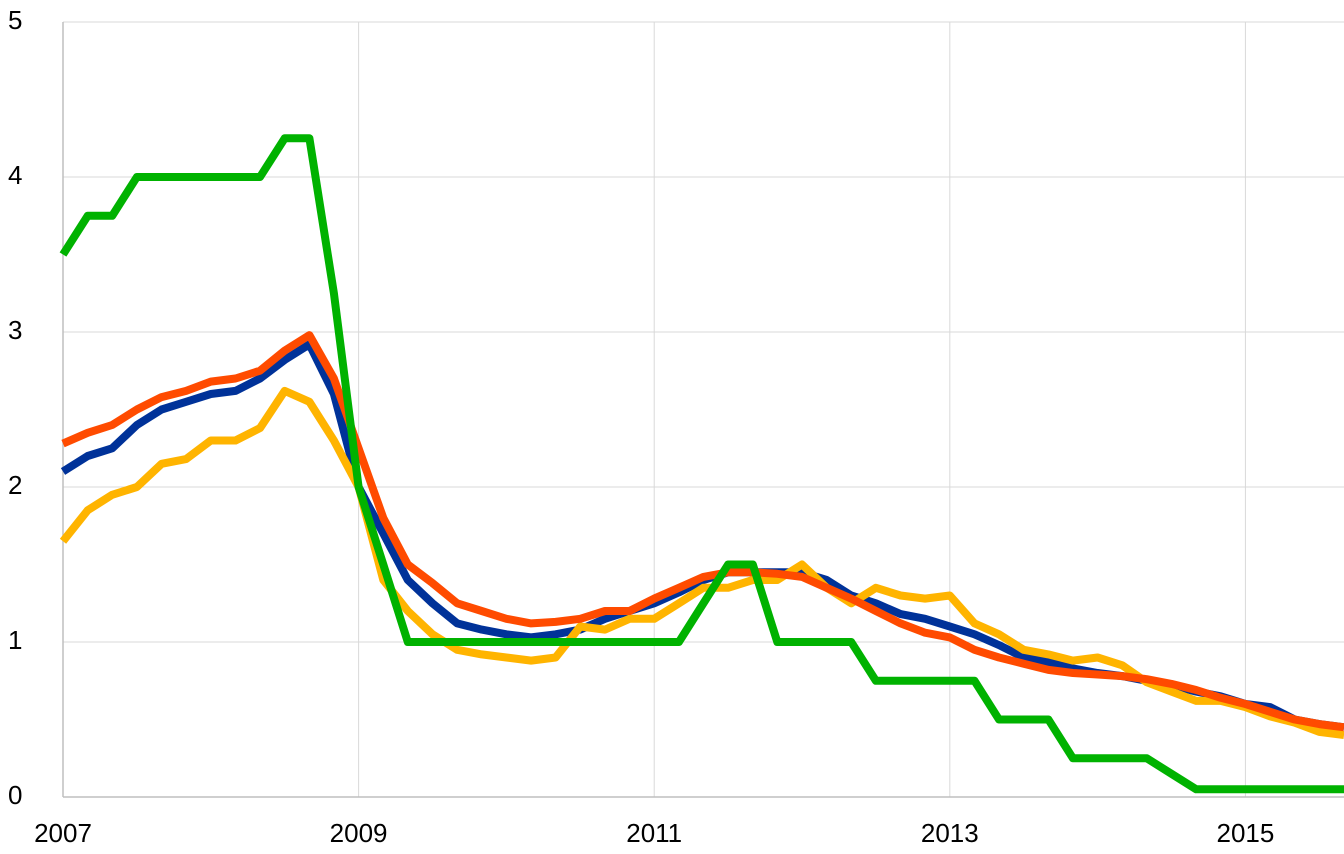 The image size is (1344, 854). Describe the element at coordinates (1245, 833) in the screenshot. I see `x-tick-label: 2015` at that location.